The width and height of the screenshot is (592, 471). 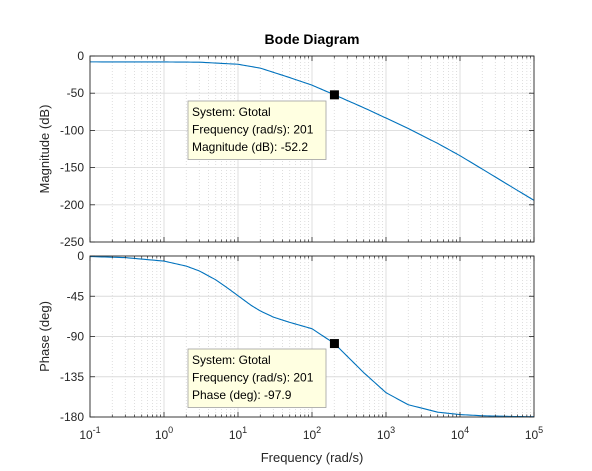 I want to click on magnitude-datatip-marker, so click(x=334, y=95).